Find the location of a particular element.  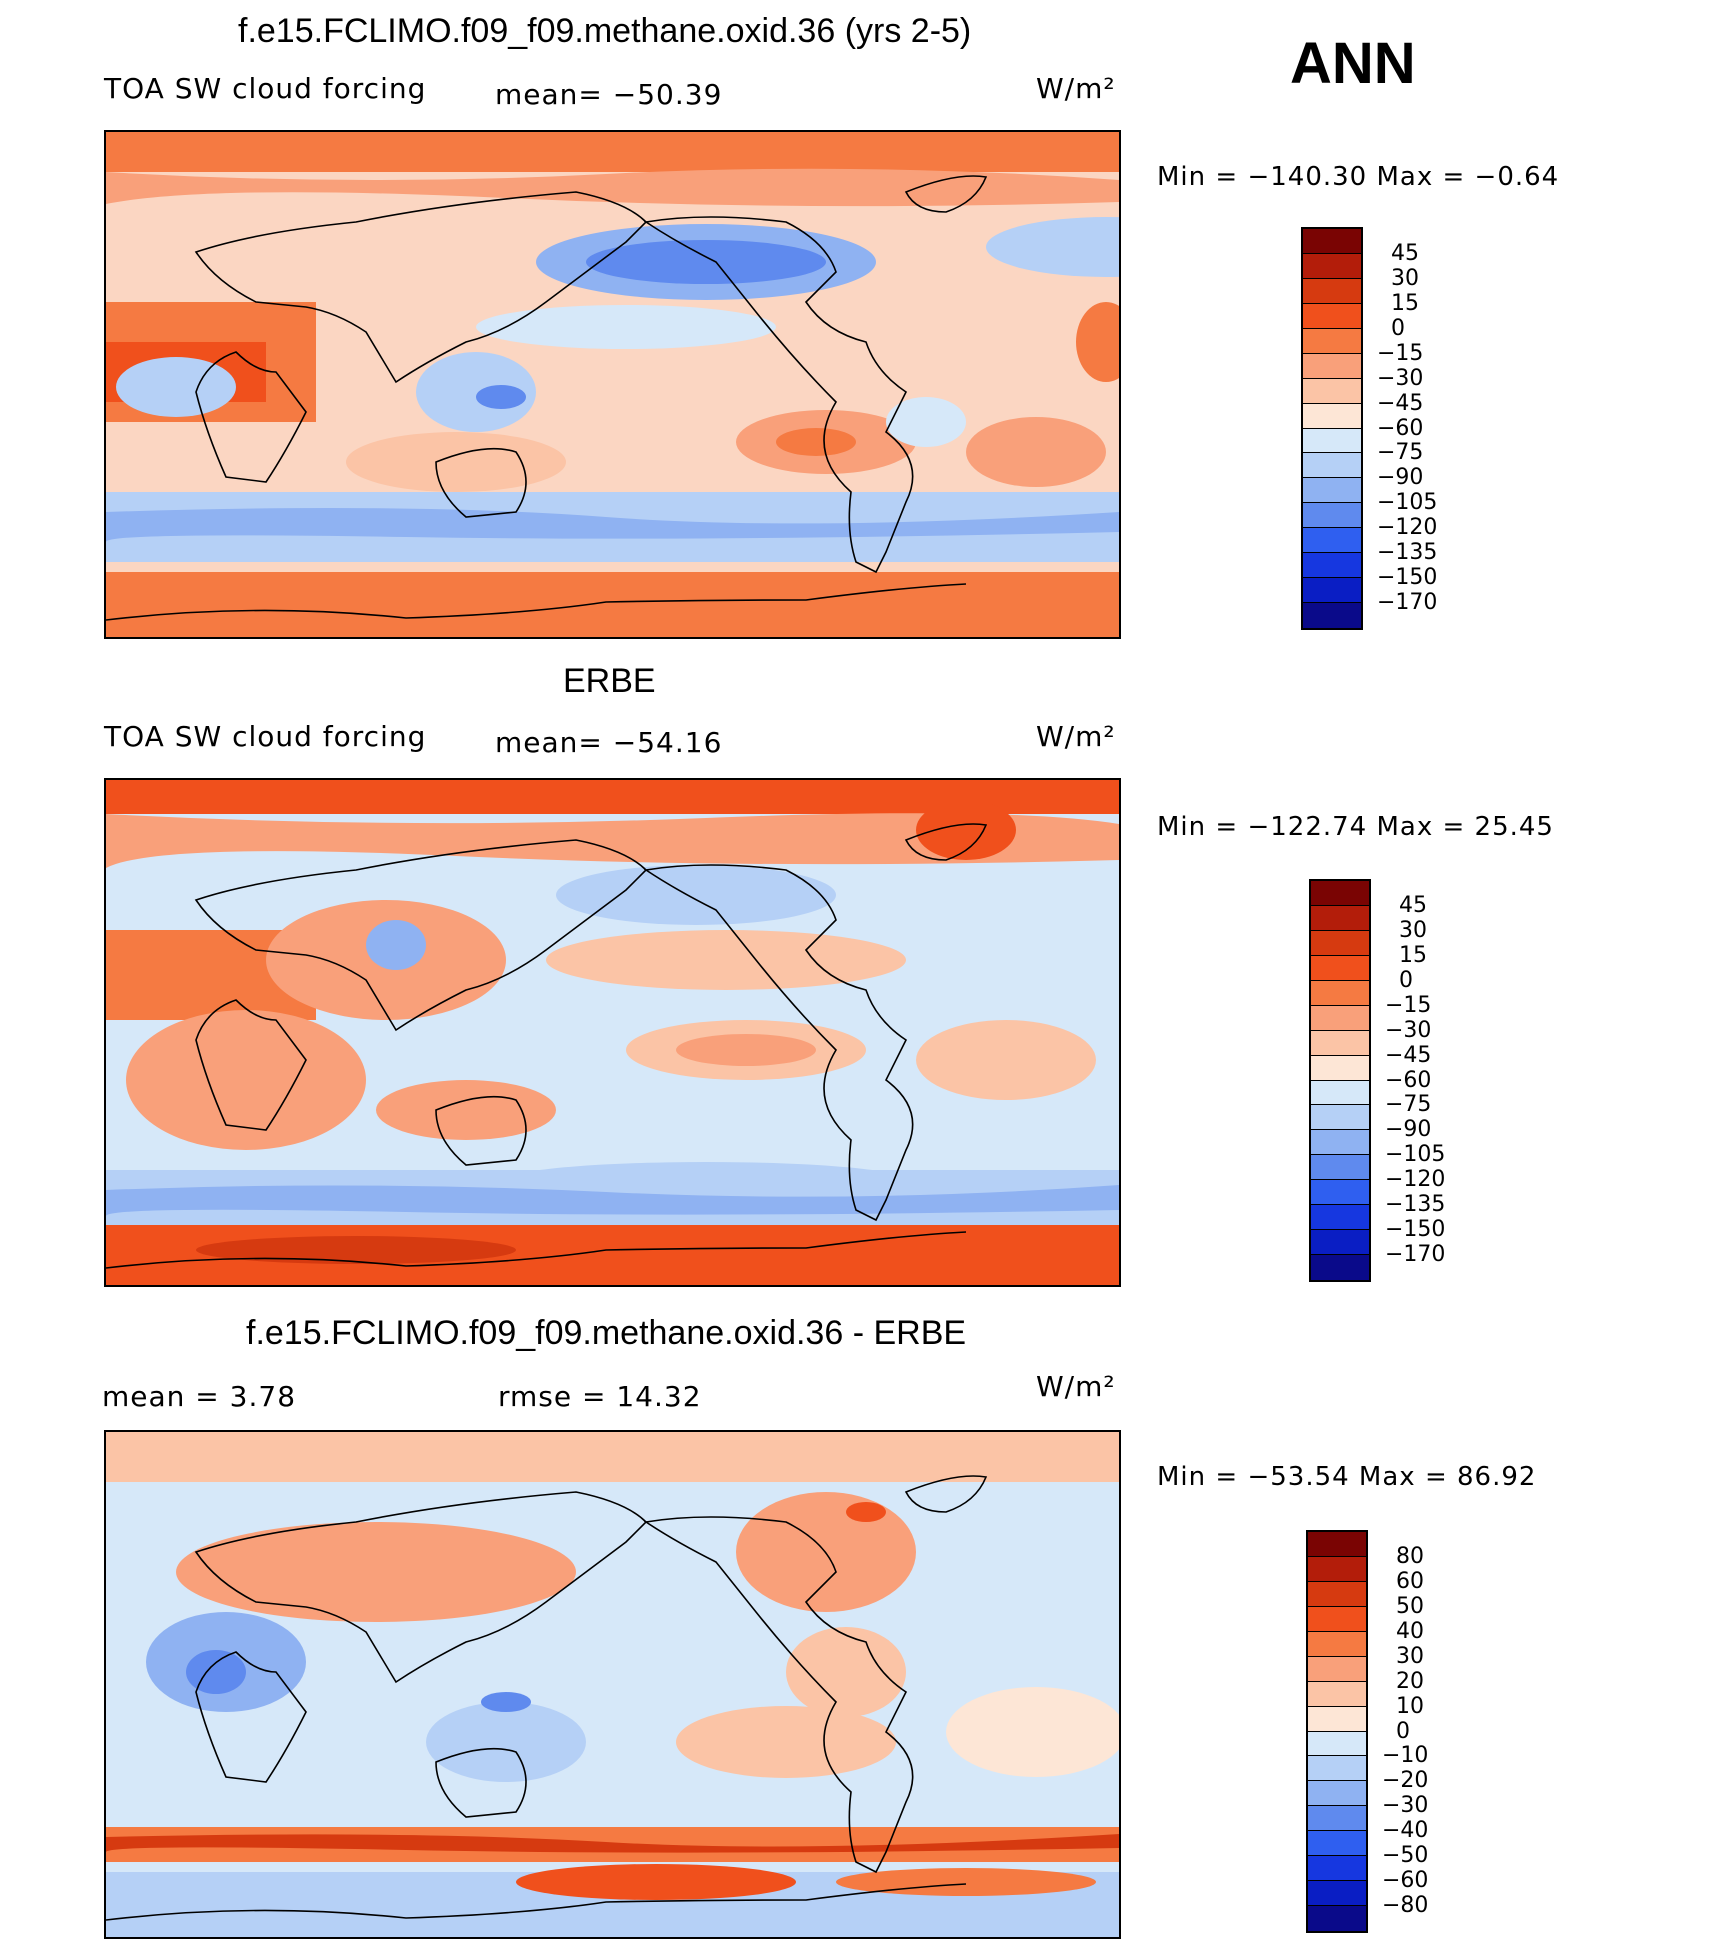

colorbar-tick-label: −75 is located at coordinates (1408, 1105).